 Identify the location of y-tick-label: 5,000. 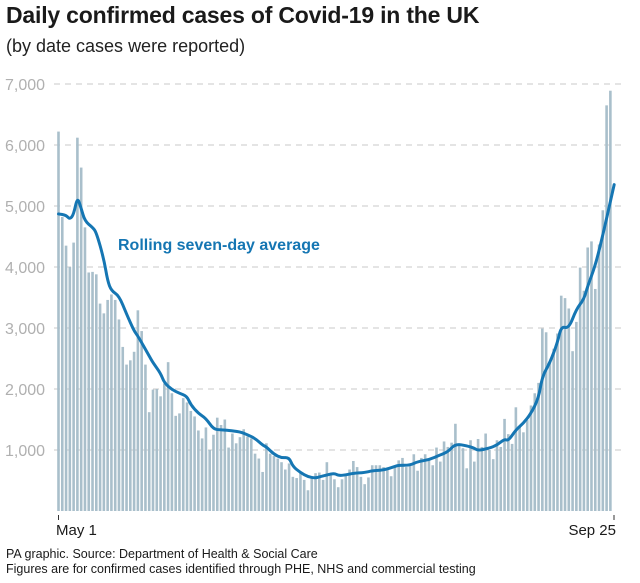
(25, 207).